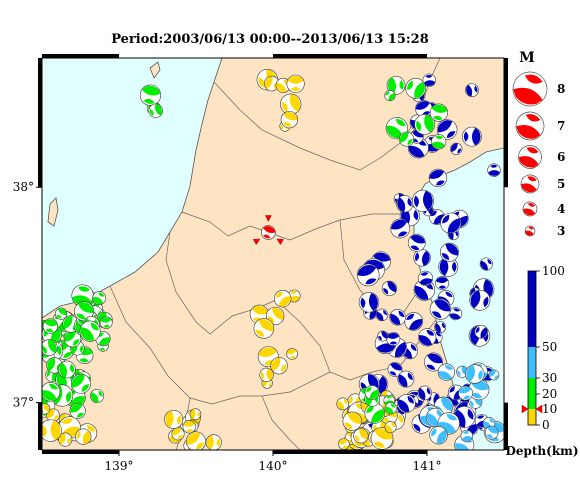  Describe the element at coordinates (525, 409) in the screenshot. I see `depth-marker-left` at that location.